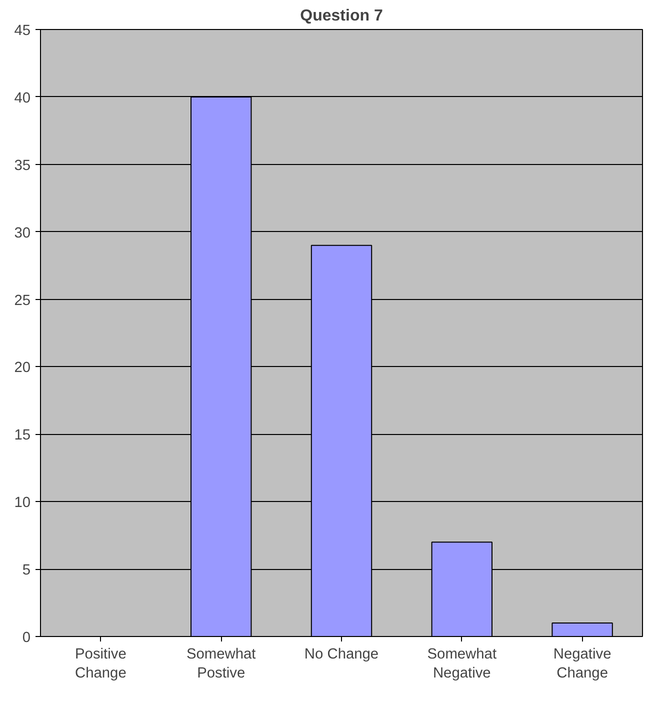 This screenshot has width=650, height=706. Describe the element at coordinates (462, 664) in the screenshot. I see `x-tick-label: Somewhat Negative` at that location.